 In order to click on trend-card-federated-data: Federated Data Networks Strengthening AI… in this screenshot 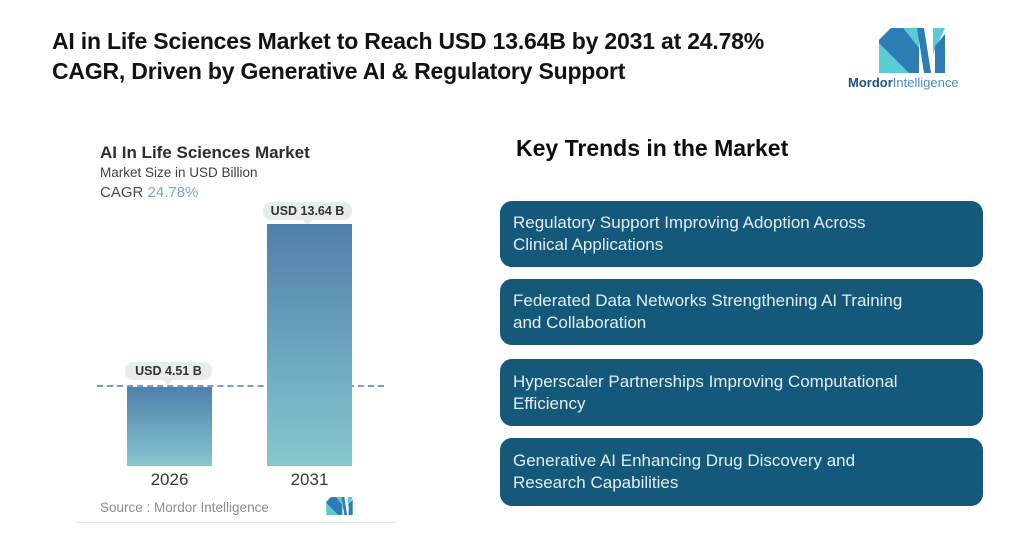, I will do `click(741, 312)`.